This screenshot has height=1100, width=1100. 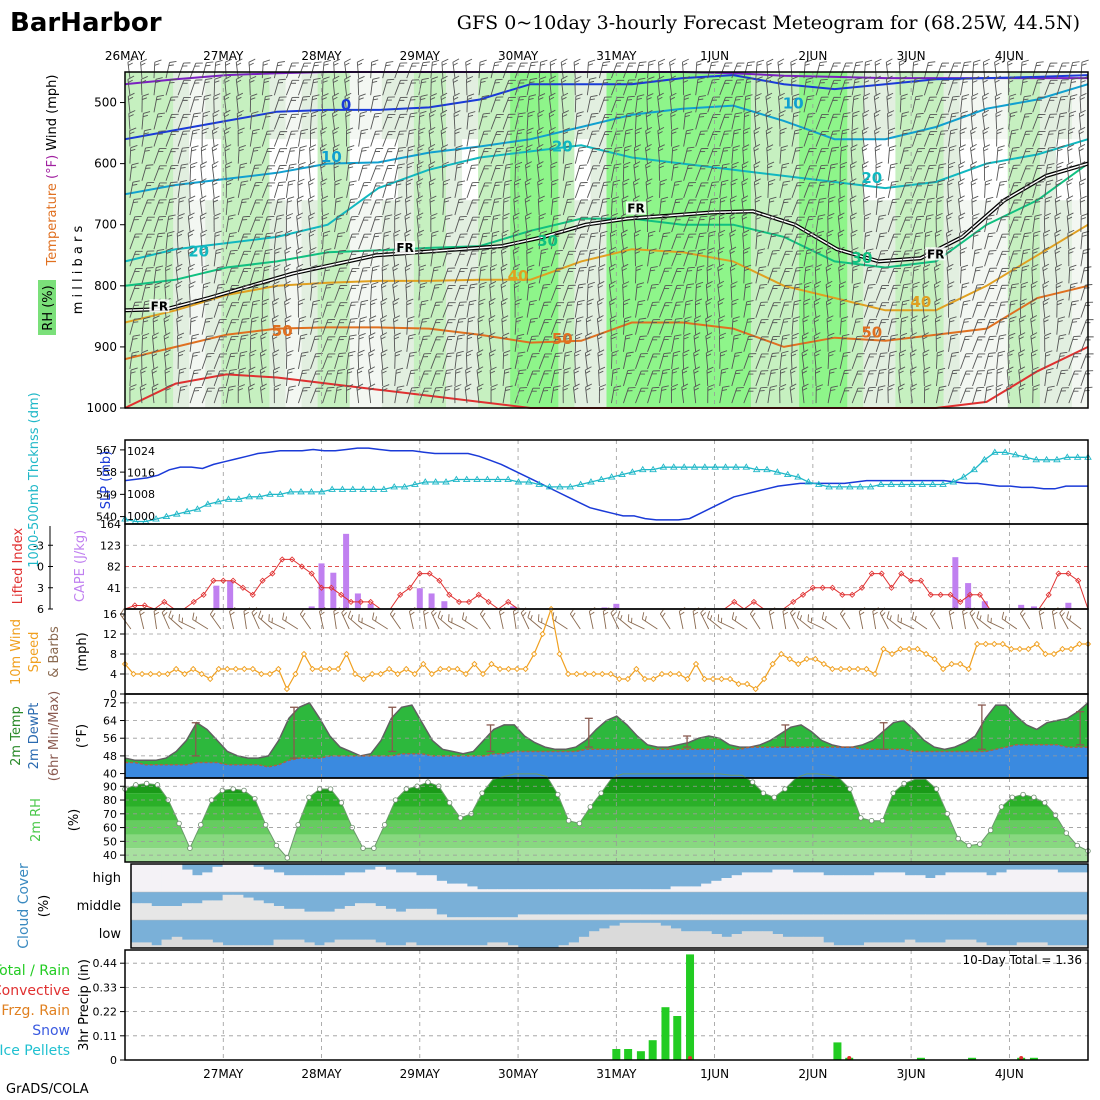 What do you see at coordinates (374, 240) in the screenshot?
I see `rh-shade-column` at bounding box center [374, 240].